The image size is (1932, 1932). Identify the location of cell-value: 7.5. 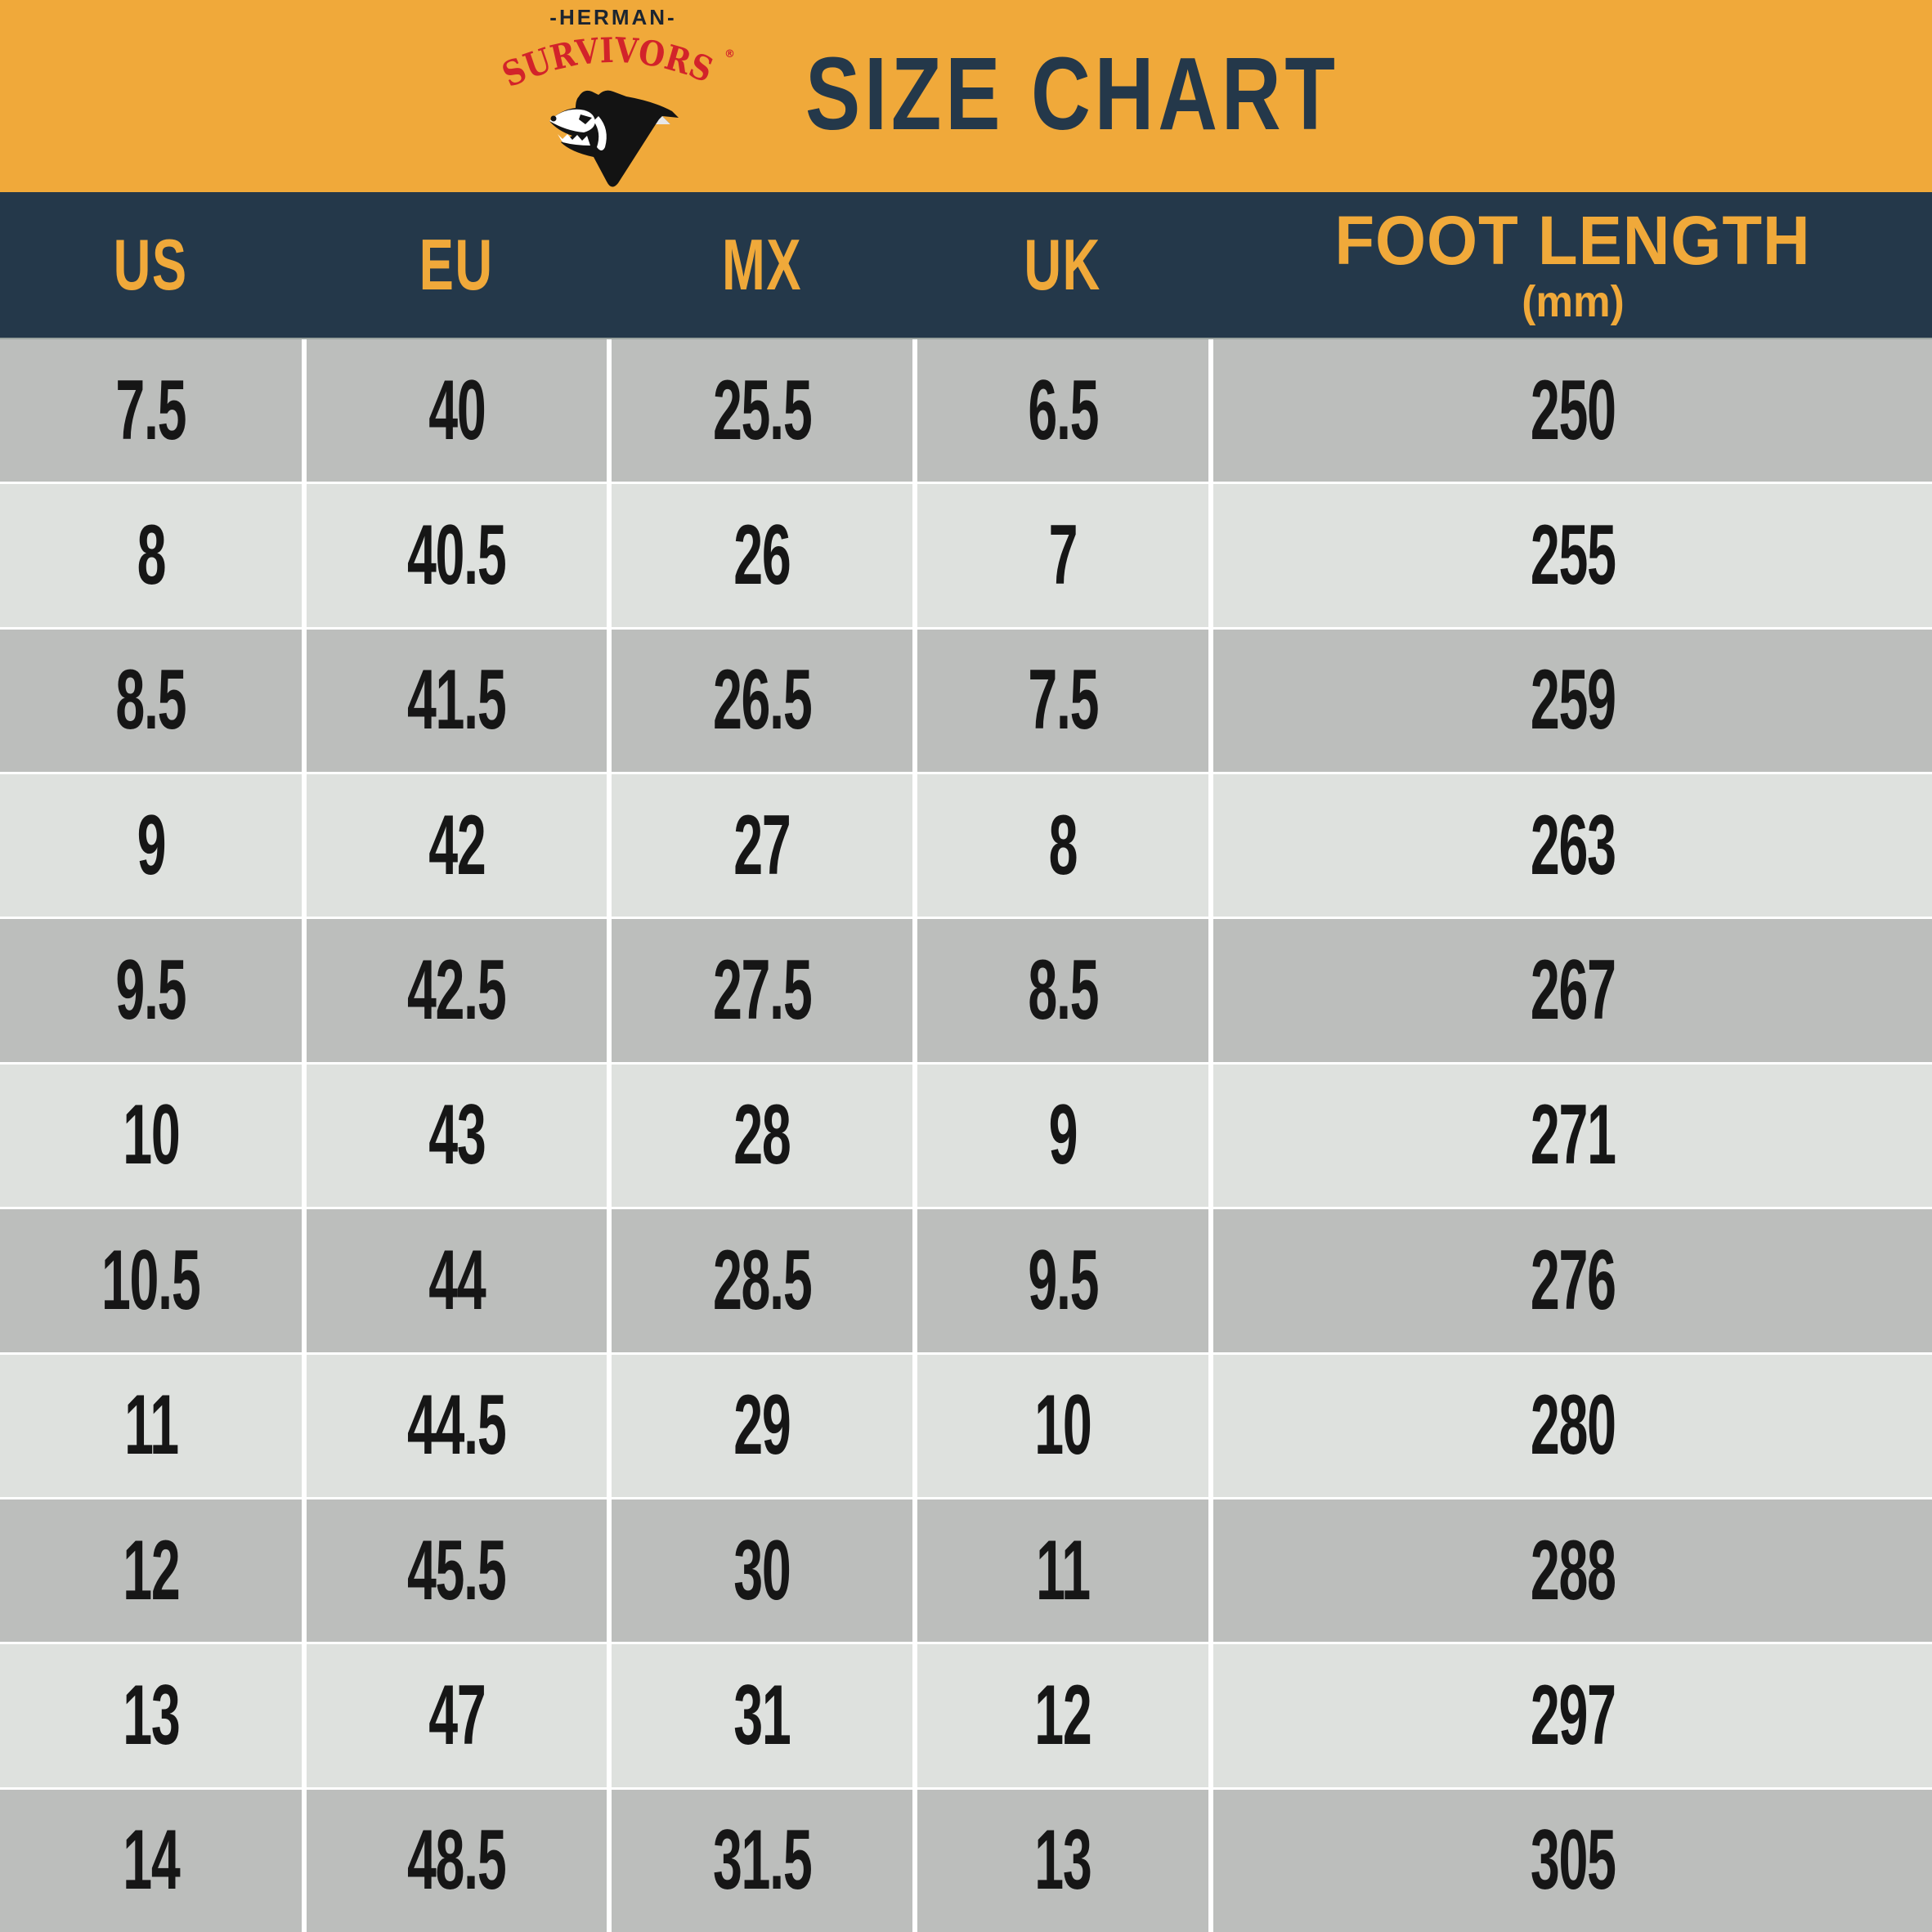
(151, 410).